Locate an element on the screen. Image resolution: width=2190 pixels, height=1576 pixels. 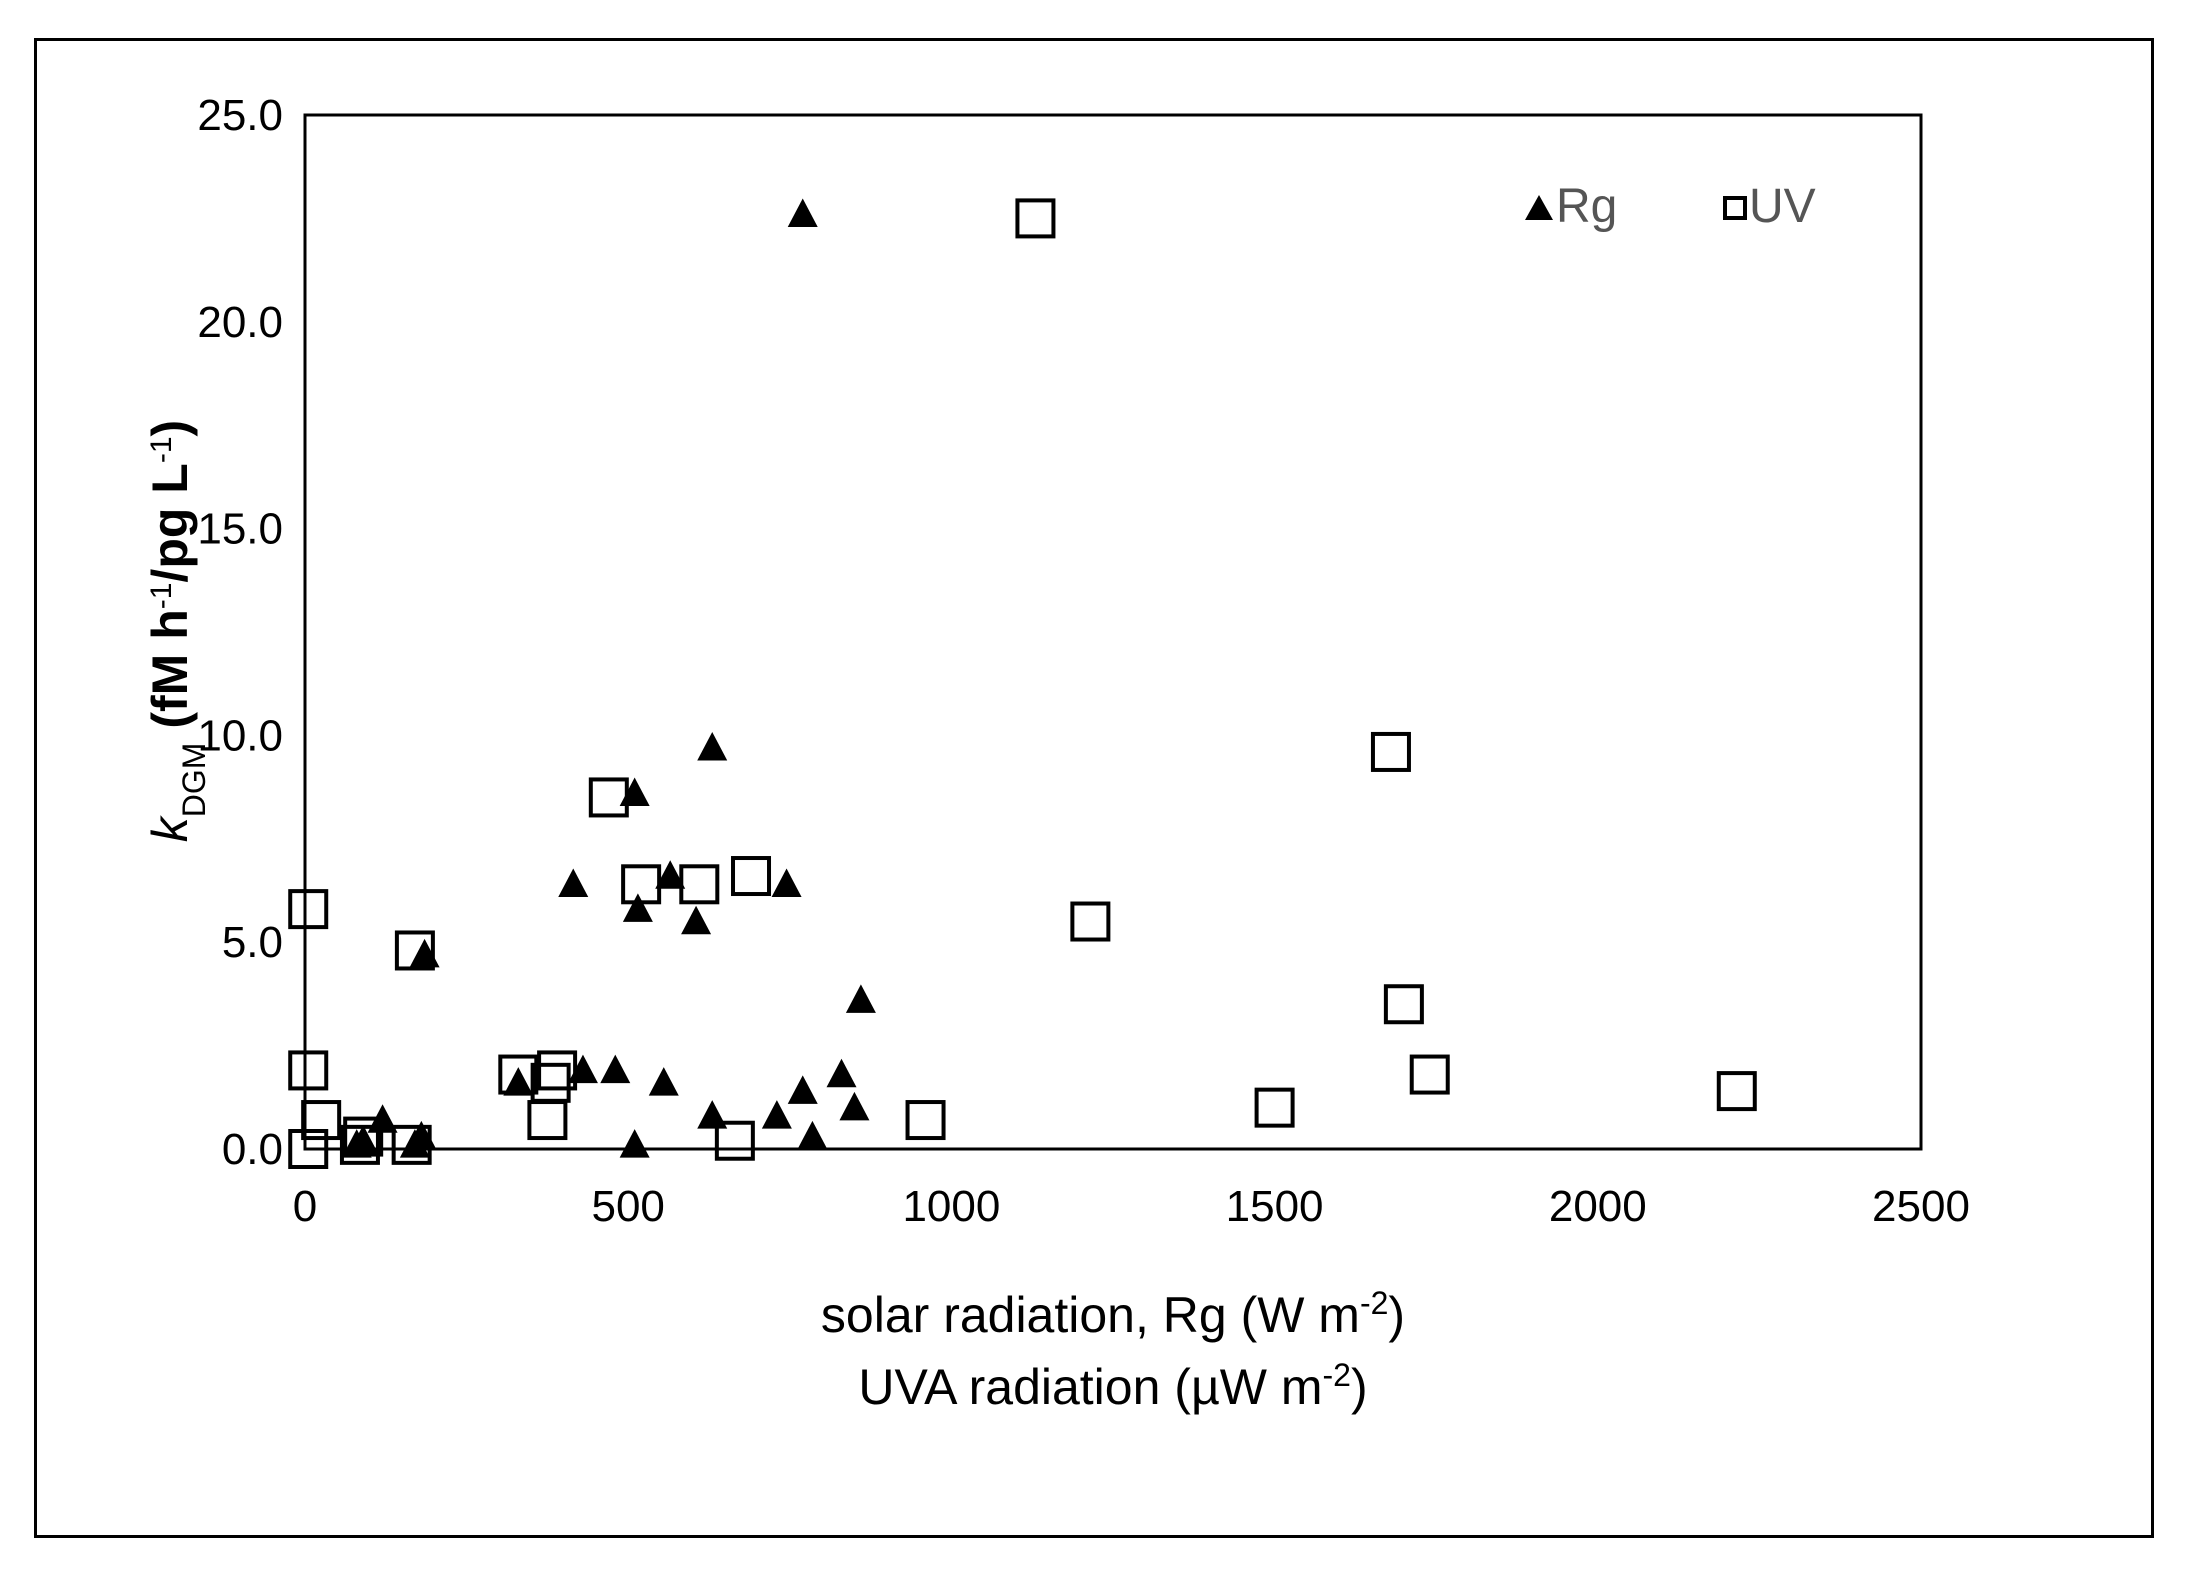
y-tick-label: 0.0 is located at coordinates (252, 1149).